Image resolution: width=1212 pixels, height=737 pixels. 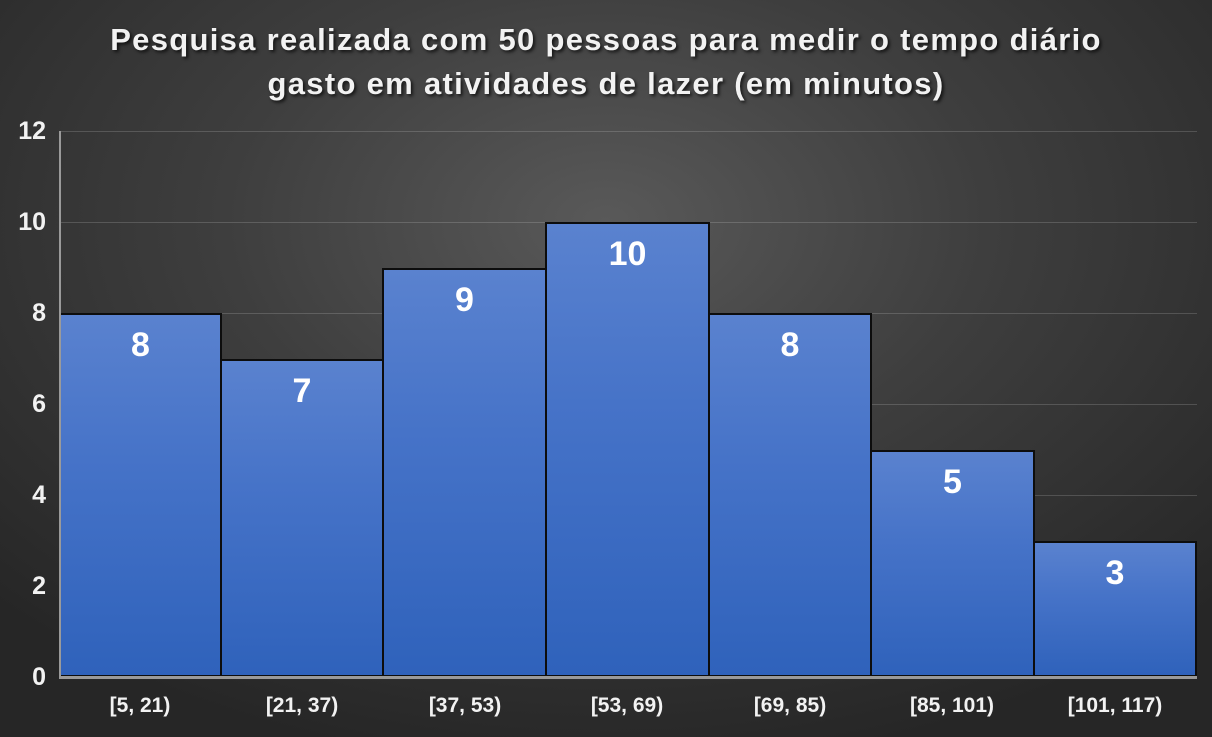 I want to click on bar-value-label: 3, so click(x=1115, y=572).